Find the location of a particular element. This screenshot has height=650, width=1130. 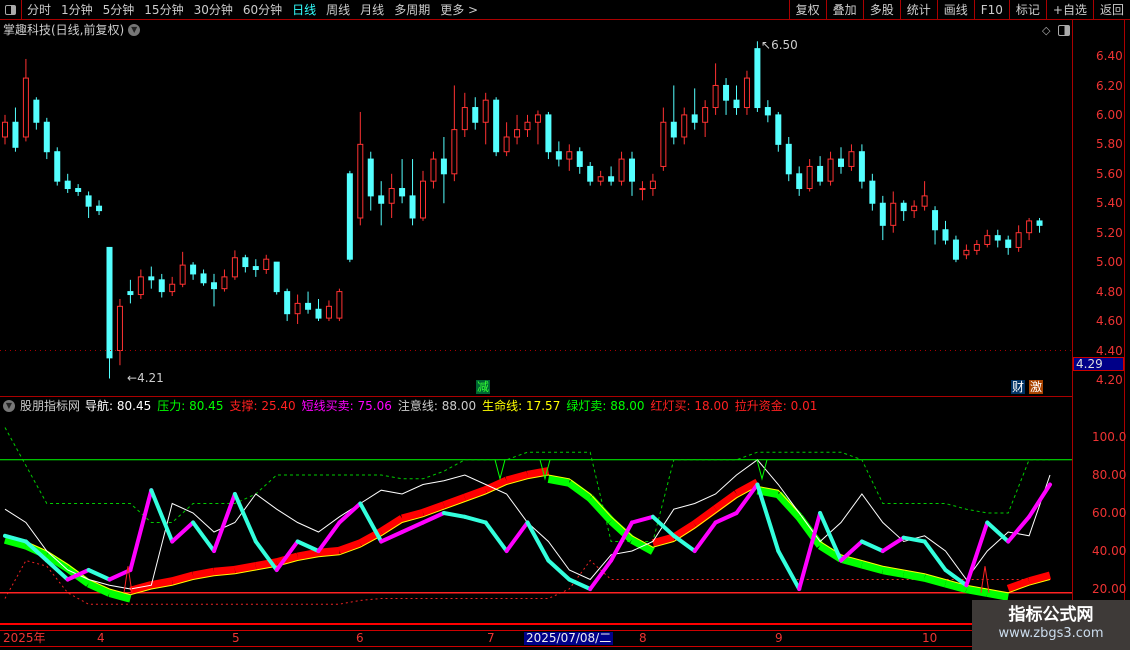

period-tab: 多周期 is located at coordinates (412, 10).